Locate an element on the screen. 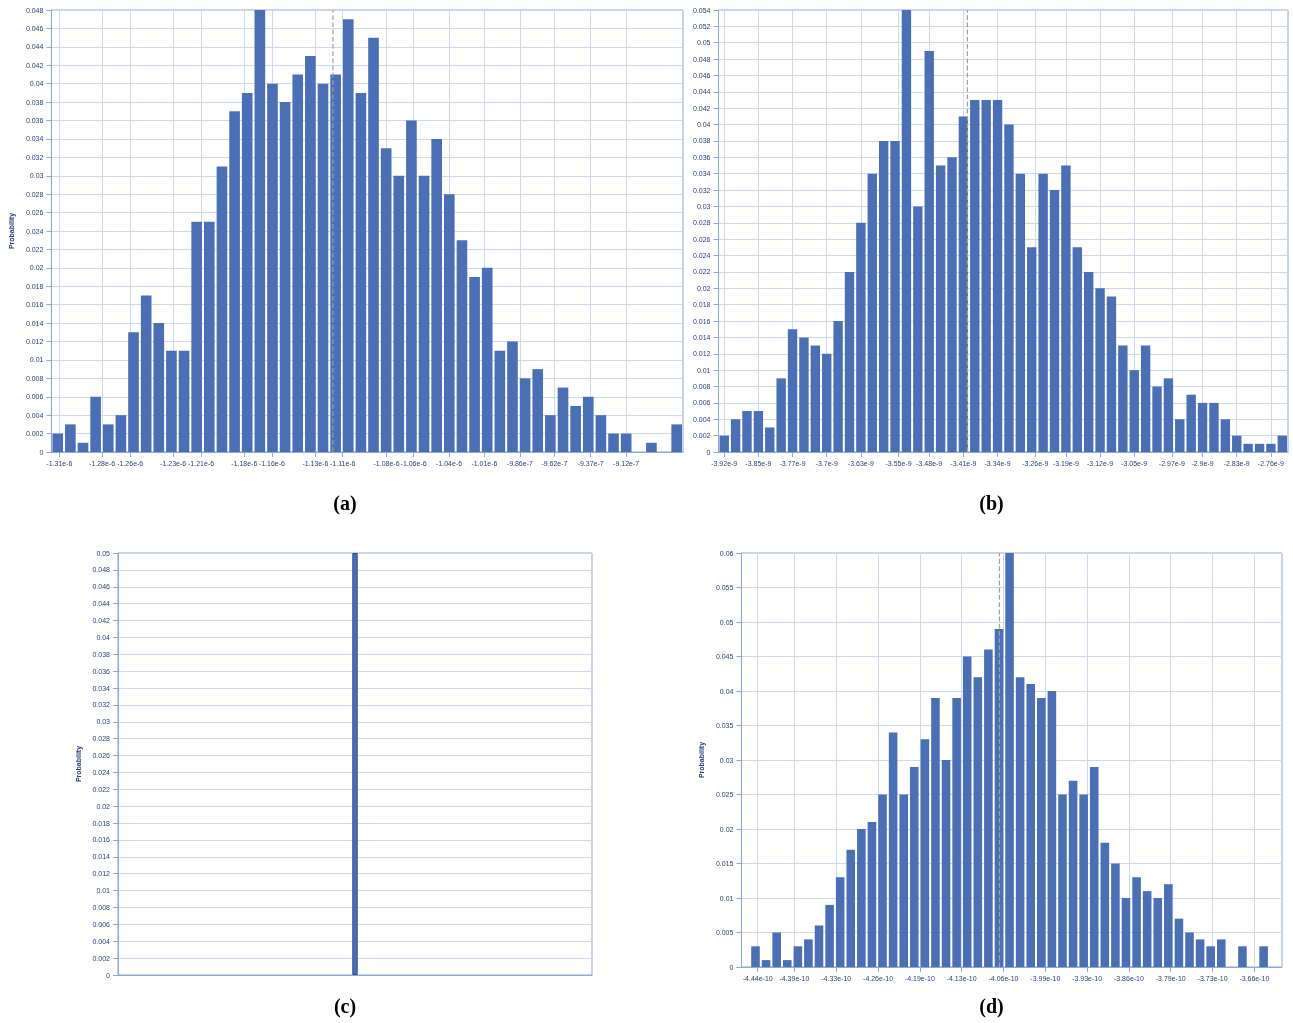 The width and height of the screenshot is (1293, 1023). text: (a) is located at coordinates (345, 503).